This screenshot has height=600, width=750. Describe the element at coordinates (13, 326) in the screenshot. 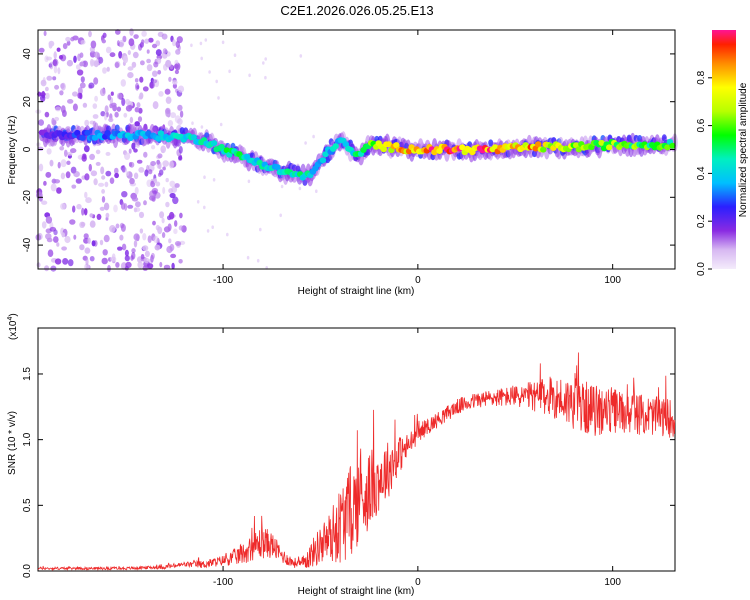

I see `svg-text: (x104)` at that location.